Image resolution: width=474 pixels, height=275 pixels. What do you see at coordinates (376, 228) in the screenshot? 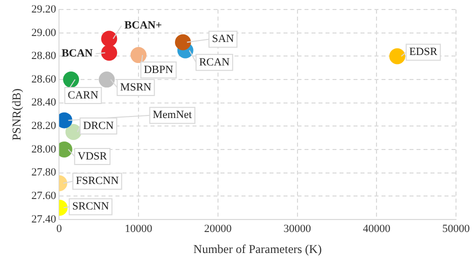
I see `x-tick-label: 40000` at bounding box center [376, 228].